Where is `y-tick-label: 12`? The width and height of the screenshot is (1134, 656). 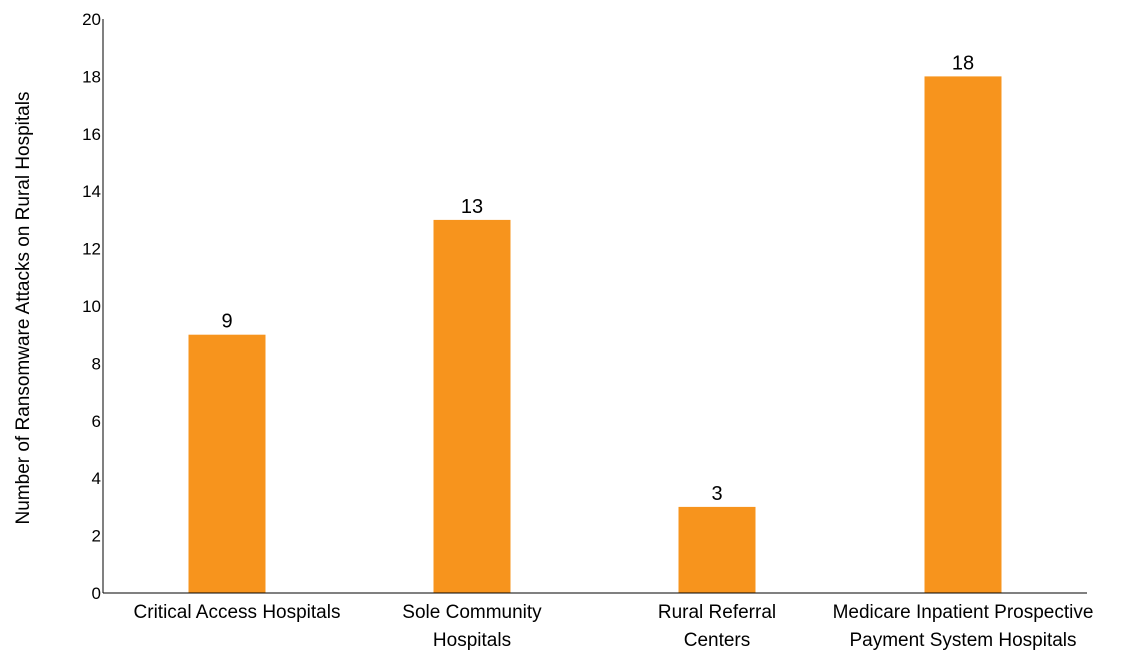 y-tick-label: 12 is located at coordinates (91, 249).